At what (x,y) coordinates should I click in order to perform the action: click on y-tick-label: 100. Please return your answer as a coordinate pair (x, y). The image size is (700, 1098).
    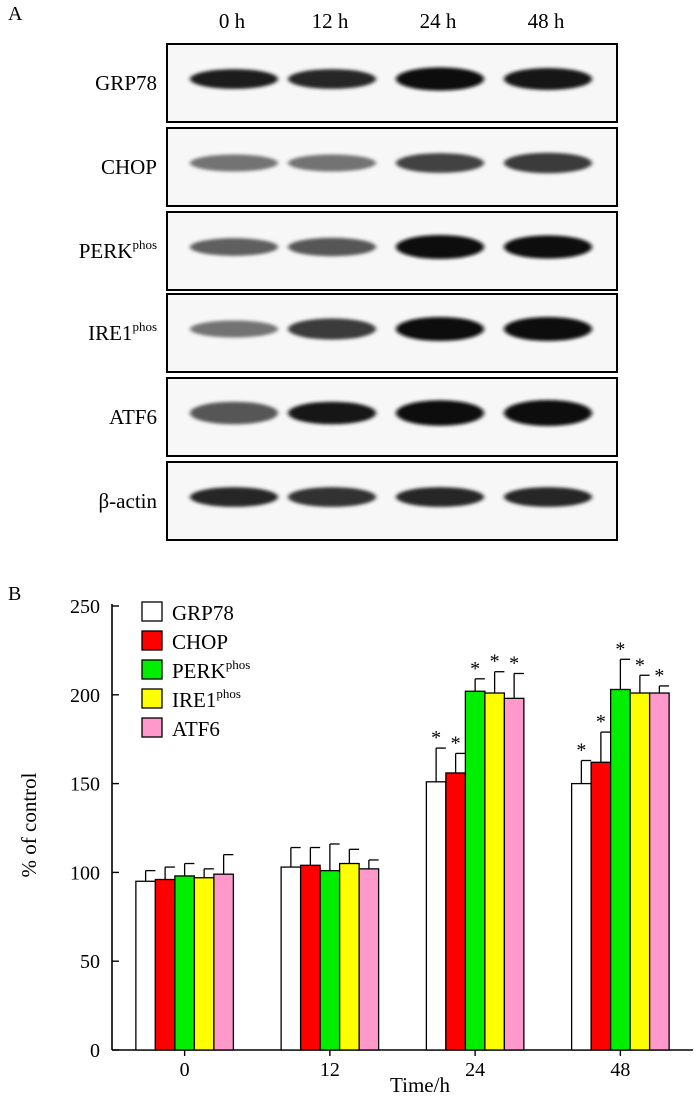
    Looking at the image, I should click on (85, 873).